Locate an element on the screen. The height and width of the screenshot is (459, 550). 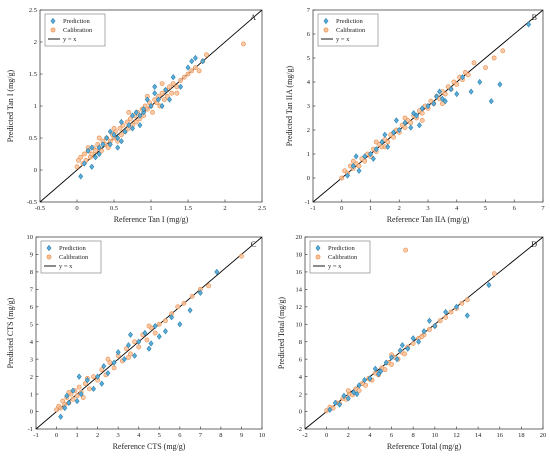
y-tick-label: 2 is located at coordinates (300, 394).